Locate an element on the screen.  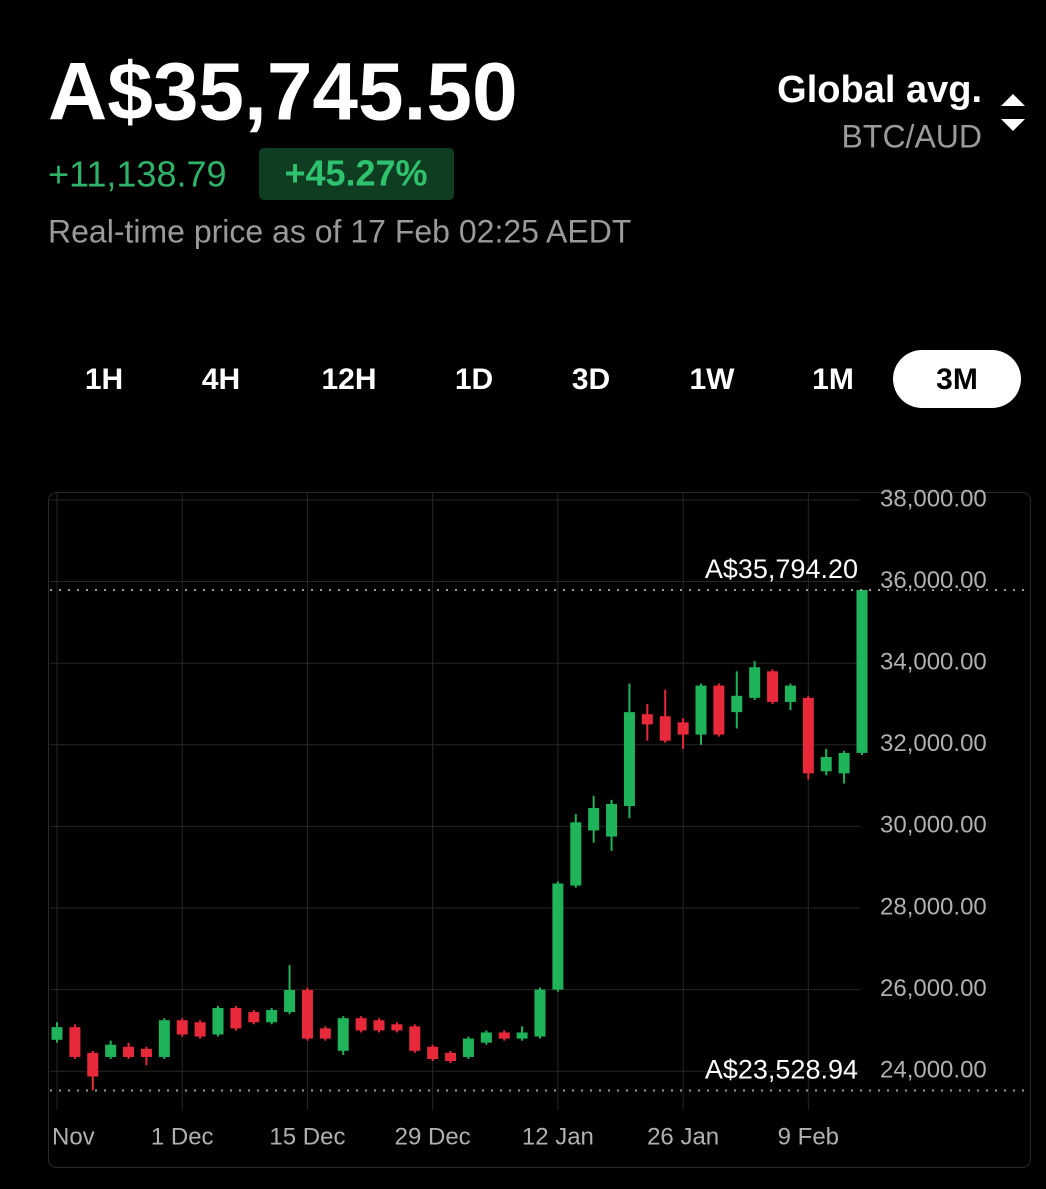
x-tick-label: 12 Jan is located at coordinates (558, 1136).